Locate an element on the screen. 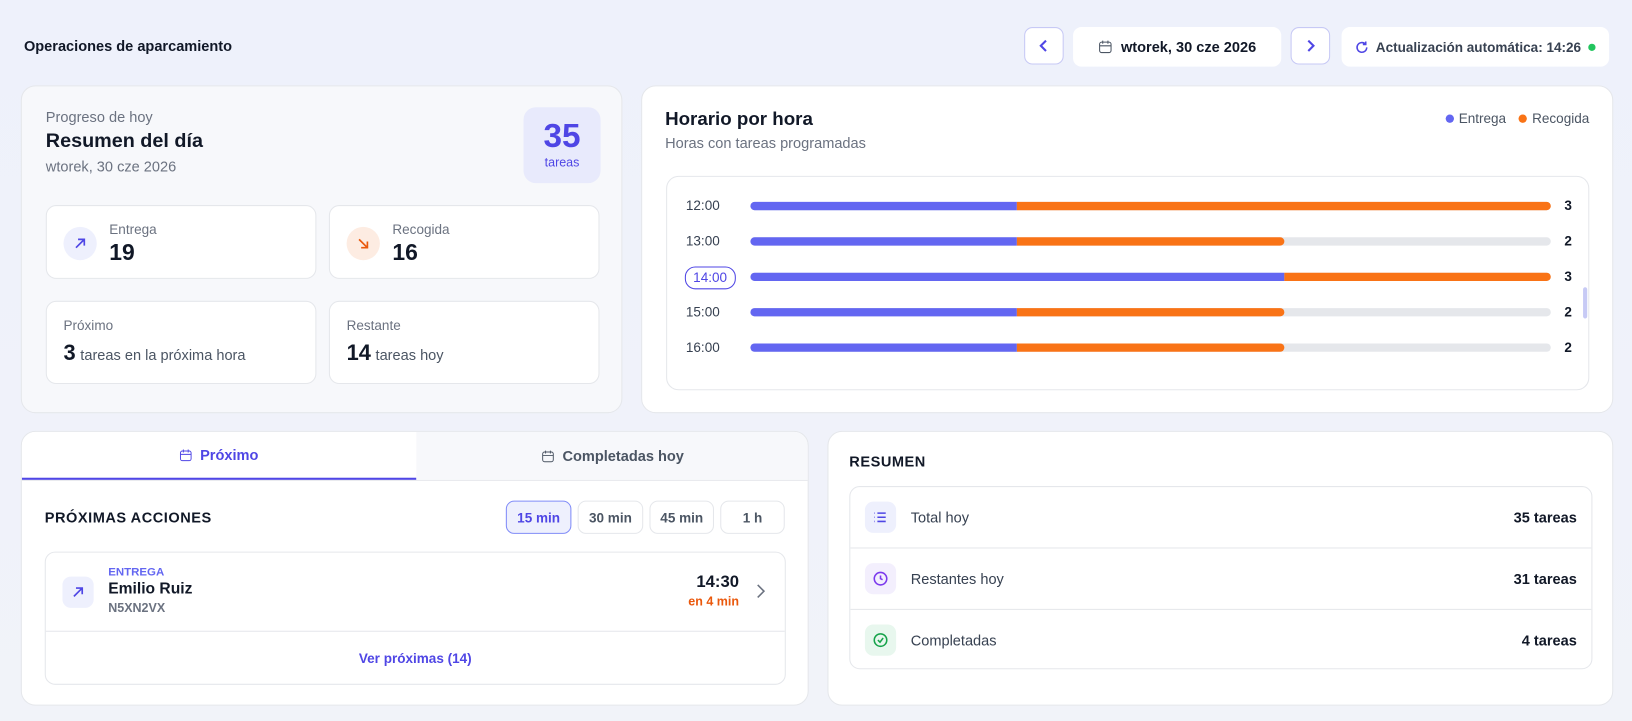 Image resolution: width=1632 pixels, height=721 pixels. prev-day-button is located at coordinates (1044, 46).